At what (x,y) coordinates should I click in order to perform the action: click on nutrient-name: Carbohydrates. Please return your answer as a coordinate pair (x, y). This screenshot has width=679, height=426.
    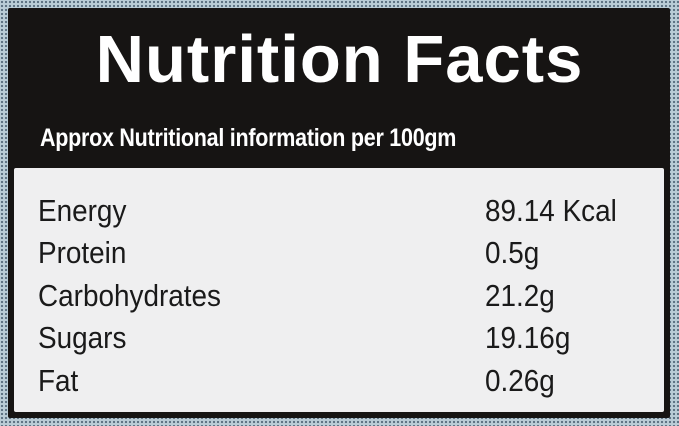
    Looking at the image, I should click on (130, 295).